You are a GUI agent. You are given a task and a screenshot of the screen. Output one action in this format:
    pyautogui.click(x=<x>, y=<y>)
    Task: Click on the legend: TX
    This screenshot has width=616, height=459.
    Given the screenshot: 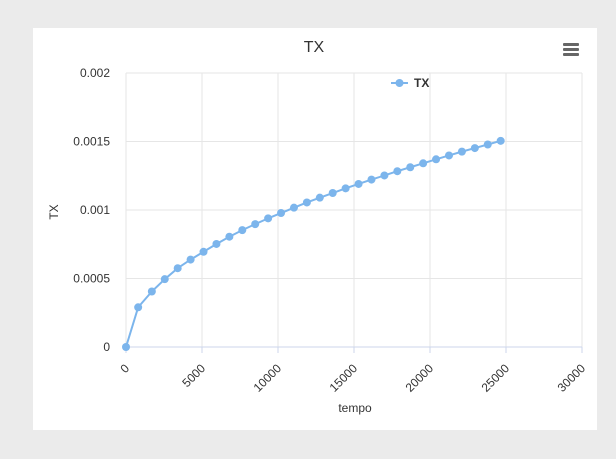 What is the action you would take?
    pyautogui.click(x=410, y=83)
    